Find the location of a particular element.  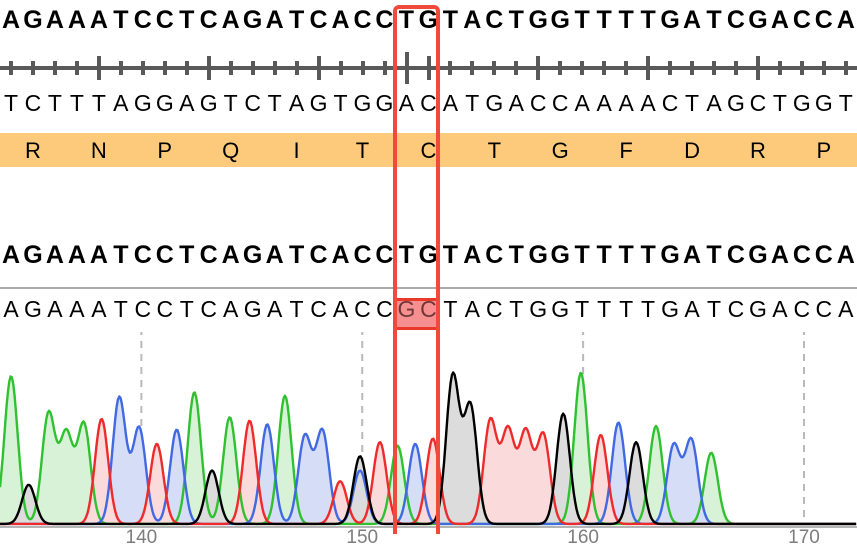

amino-acid-cell: N is located at coordinates (98, 150).